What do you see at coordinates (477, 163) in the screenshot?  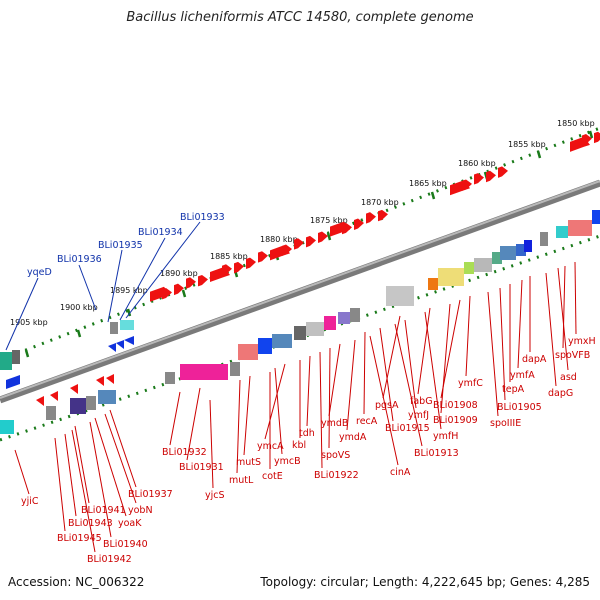 I see `scale-label: 1860 kbp` at bounding box center [477, 163].